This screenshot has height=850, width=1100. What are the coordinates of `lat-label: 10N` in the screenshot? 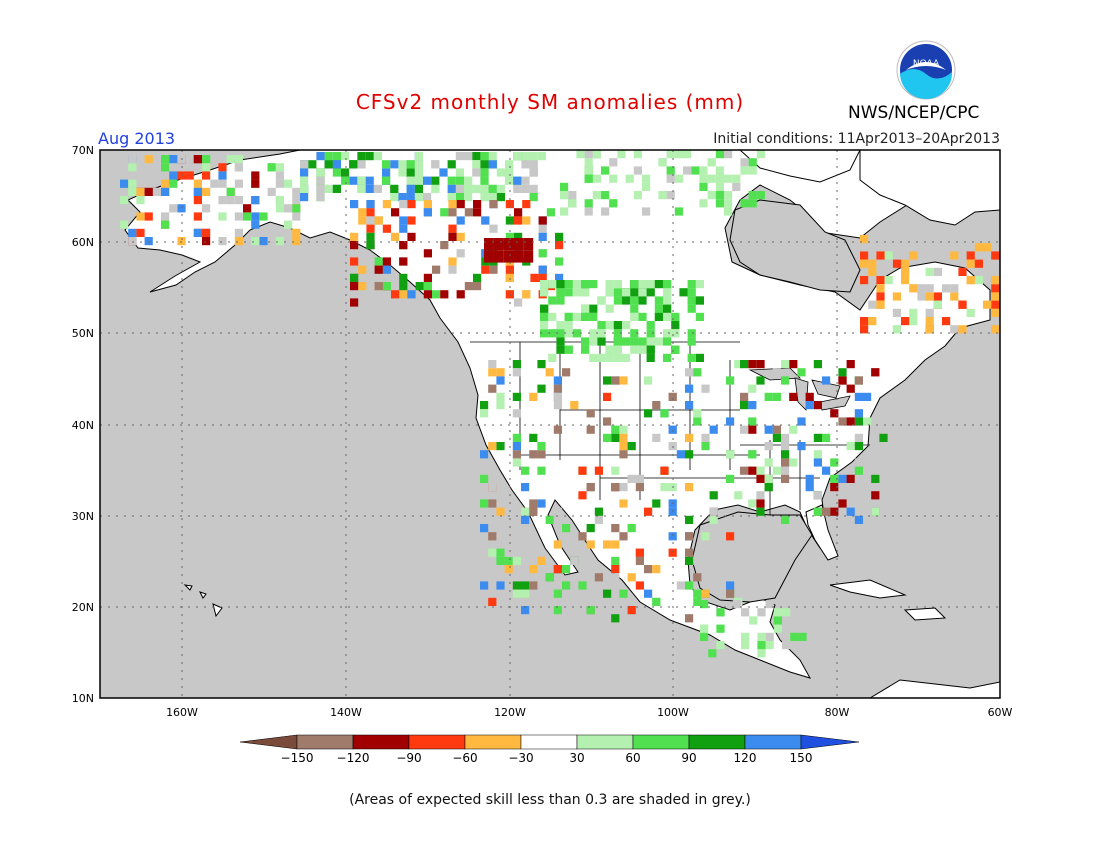 It's located at (83, 698).